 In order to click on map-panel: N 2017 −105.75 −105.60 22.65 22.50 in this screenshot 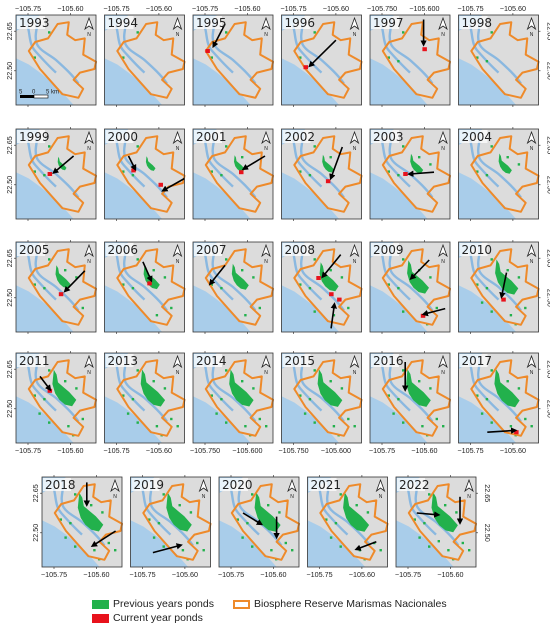, I will do `click(503, 403)`.